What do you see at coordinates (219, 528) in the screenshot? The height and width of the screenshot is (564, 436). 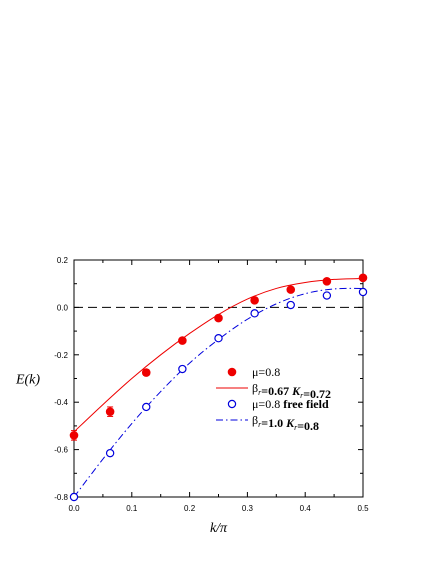 I see `x-axis-label: k/π` at bounding box center [219, 528].